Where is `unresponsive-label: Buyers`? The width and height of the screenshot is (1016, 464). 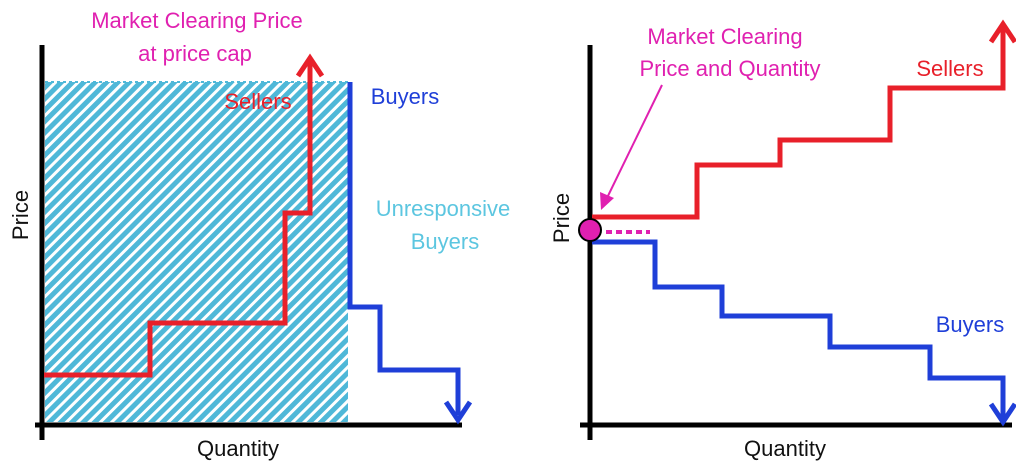
unresponsive-label: Buyers is located at coordinates (445, 241).